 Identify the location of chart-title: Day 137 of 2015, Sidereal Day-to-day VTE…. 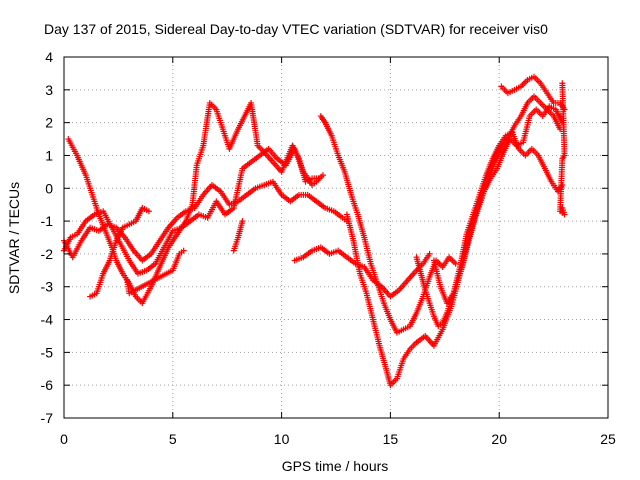
(296, 29).